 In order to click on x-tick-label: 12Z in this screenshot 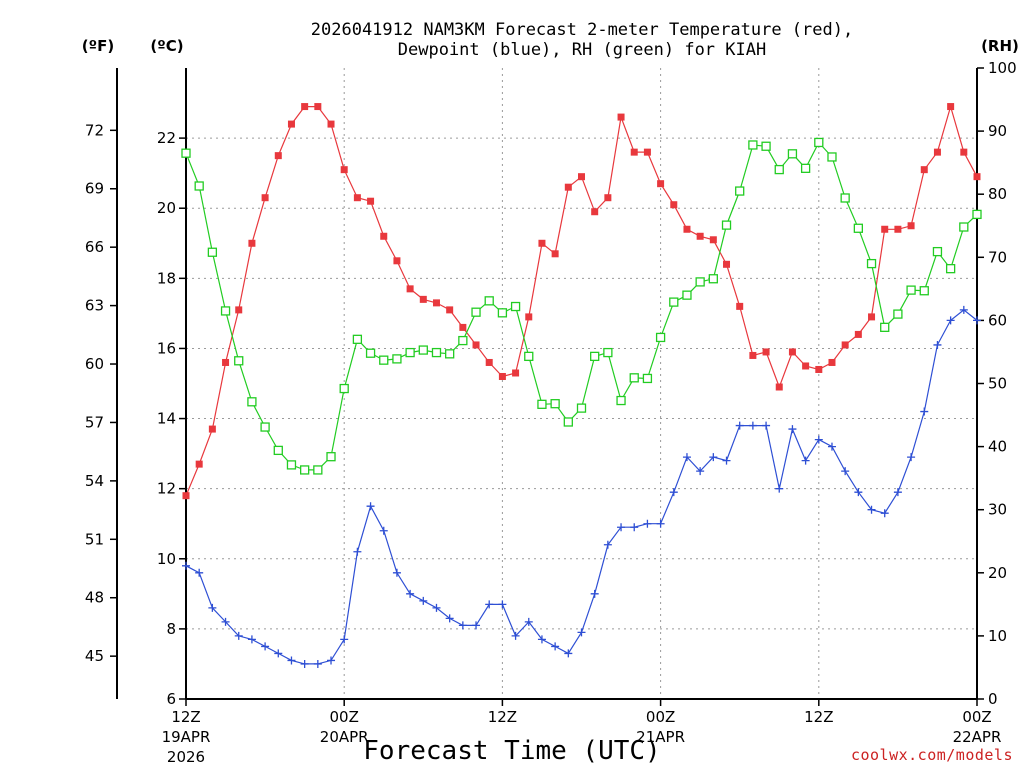, I will do `click(185, 717)`.